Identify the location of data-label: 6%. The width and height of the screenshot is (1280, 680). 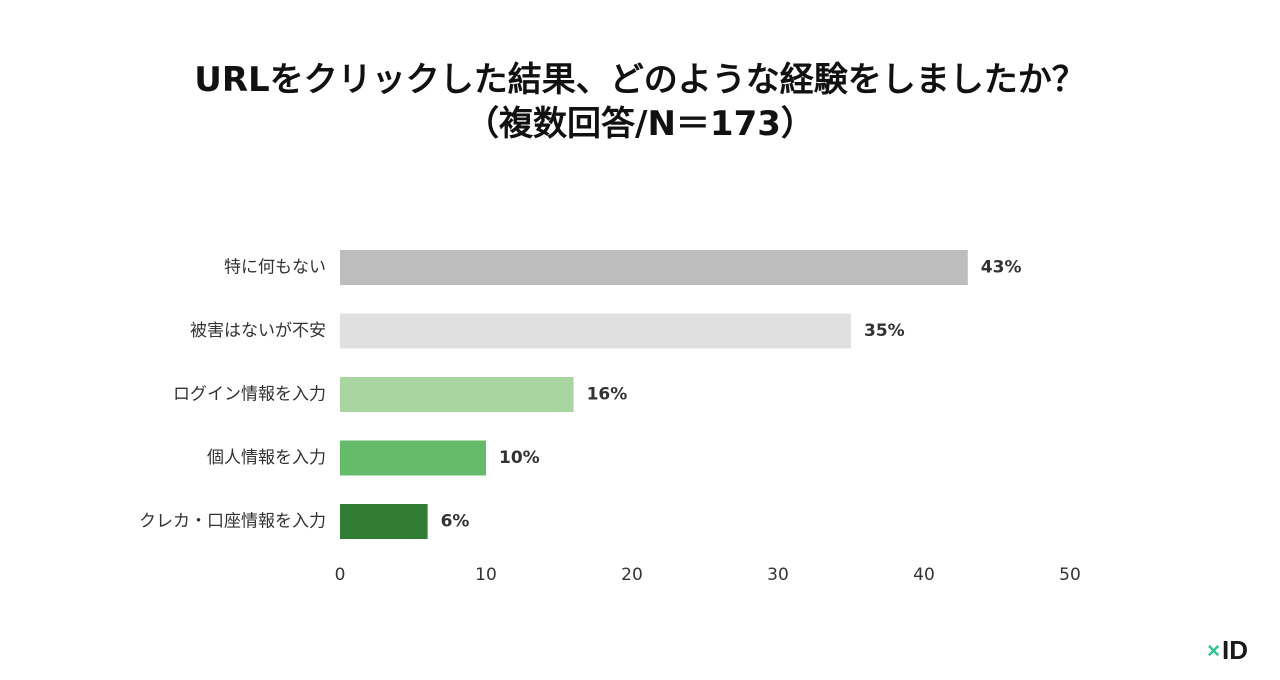
(455, 522).